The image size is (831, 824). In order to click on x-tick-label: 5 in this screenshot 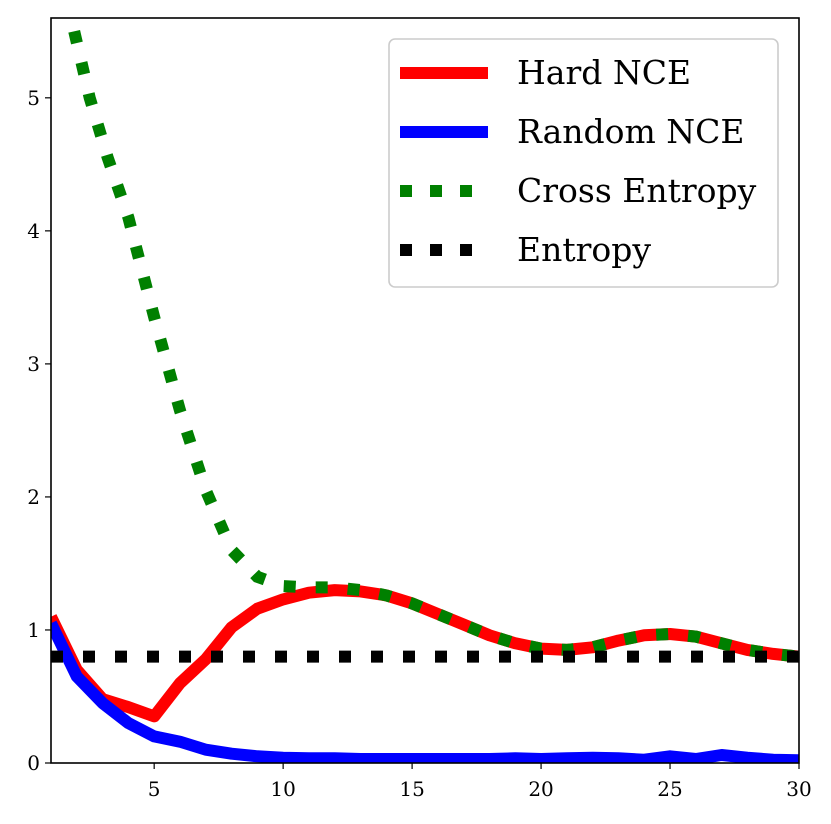, I will do `click(154, 789)`.